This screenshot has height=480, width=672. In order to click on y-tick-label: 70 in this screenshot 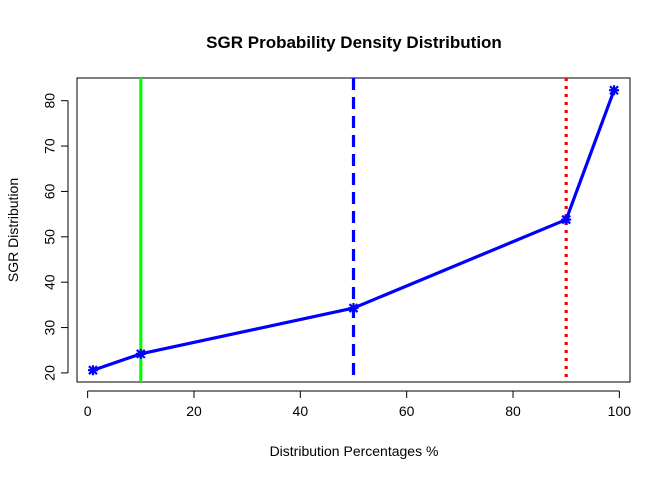, I will do `click(50, 146)`.